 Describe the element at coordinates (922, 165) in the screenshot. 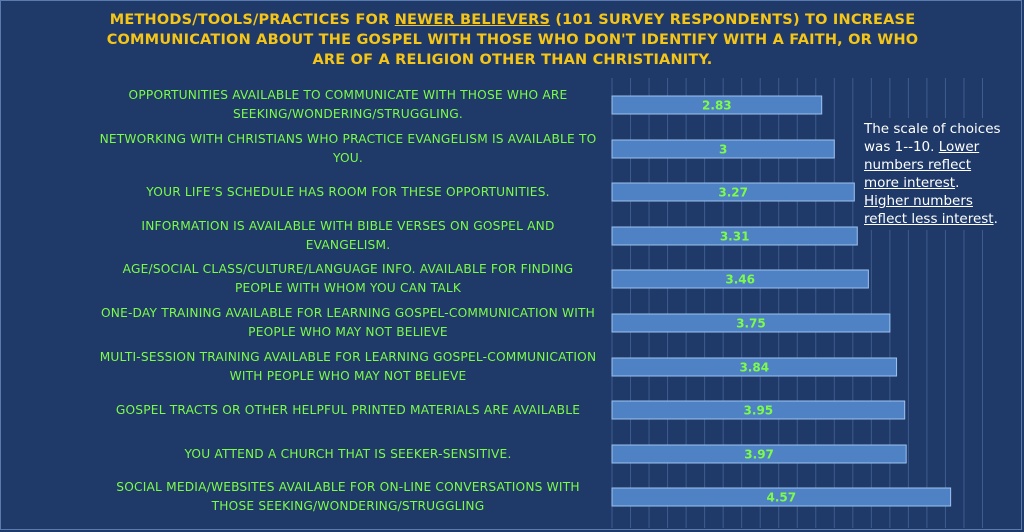

I see `note-lower: Lower numbers reflect more interest` at that location.